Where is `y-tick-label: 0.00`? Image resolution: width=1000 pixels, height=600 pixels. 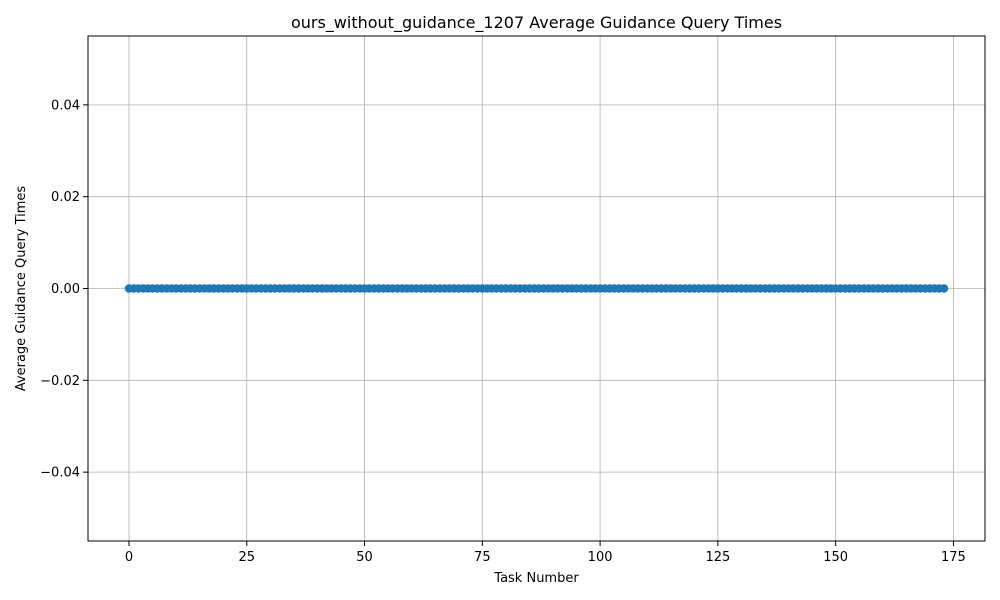 y-tick-label: 0.00 is located at coordinates (65, 289).